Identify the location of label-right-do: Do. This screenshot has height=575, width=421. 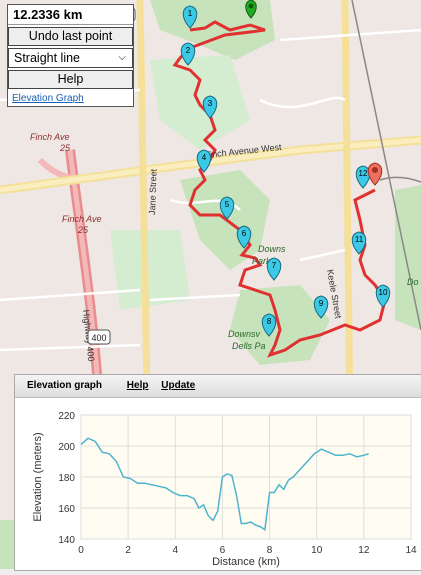
(413, 282).